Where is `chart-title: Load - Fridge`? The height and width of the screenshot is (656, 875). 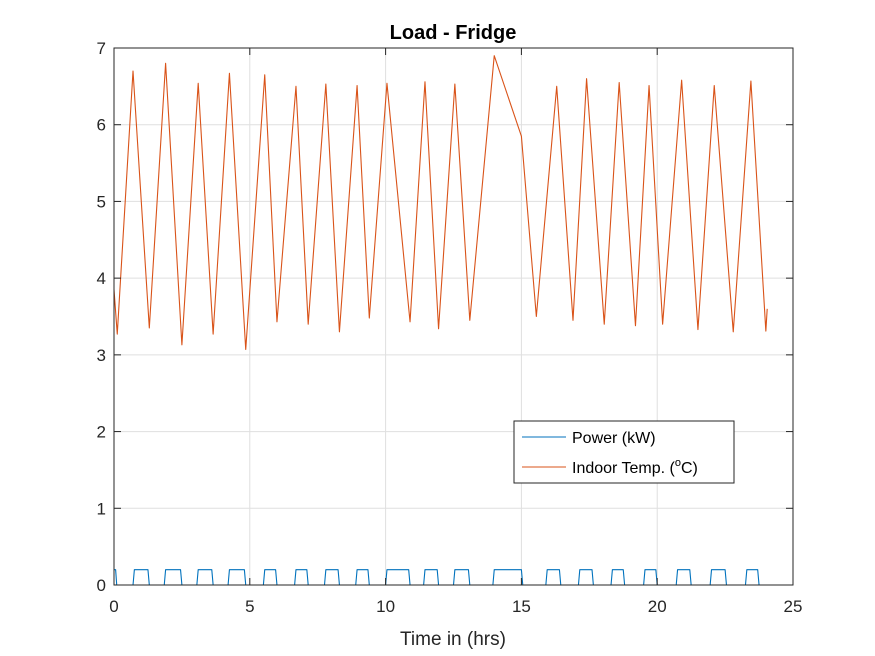 chart-title: Load - Fridge is located at coordinates (453, 33).